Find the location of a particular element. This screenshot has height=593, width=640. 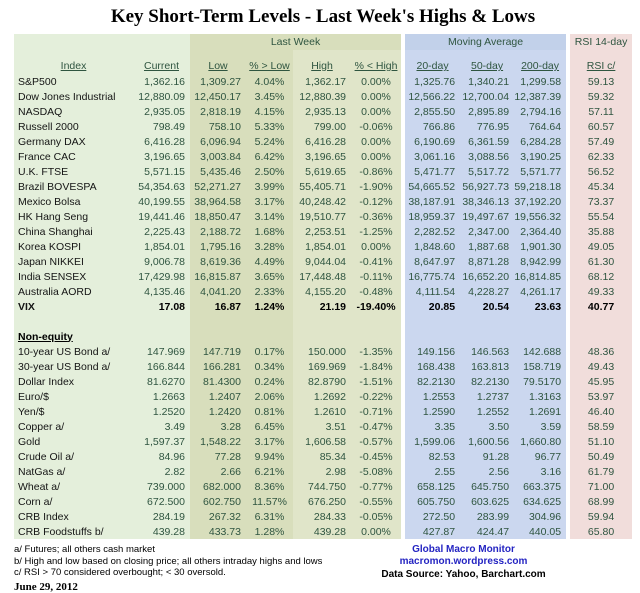

row-label: Brazil BOVESPA is located at coordinates (73, 186).